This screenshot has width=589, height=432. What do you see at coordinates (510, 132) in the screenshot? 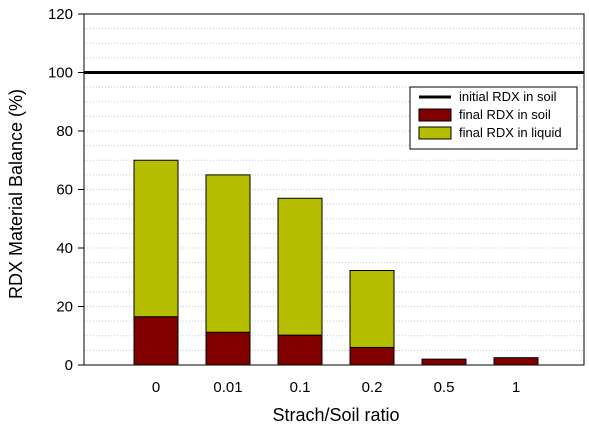
I see `legend-label-final-liquid: final RDX in liquid` at bounding box center [510, 132].